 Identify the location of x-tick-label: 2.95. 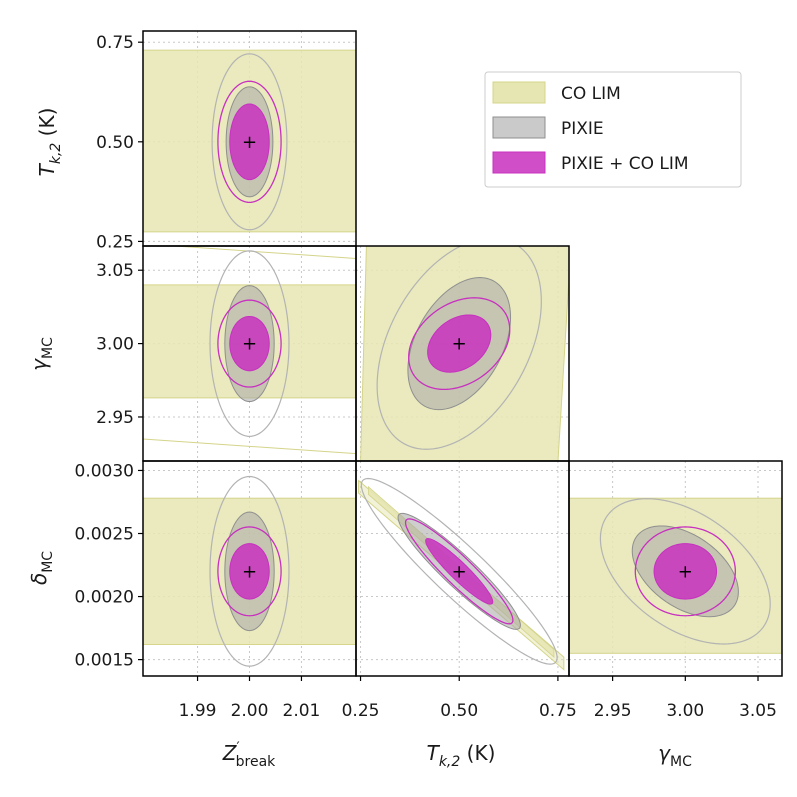
(613, 711).